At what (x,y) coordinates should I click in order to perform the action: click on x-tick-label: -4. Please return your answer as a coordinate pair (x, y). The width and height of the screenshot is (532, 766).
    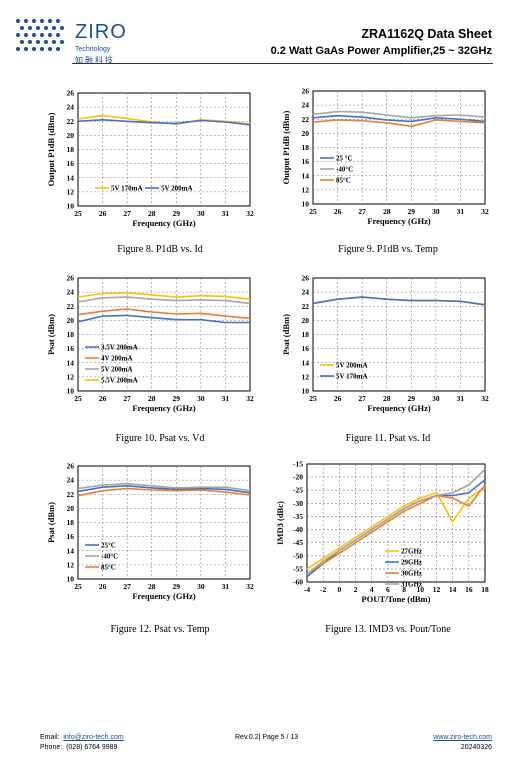
    Looking at the image, I should click on (307, 589).